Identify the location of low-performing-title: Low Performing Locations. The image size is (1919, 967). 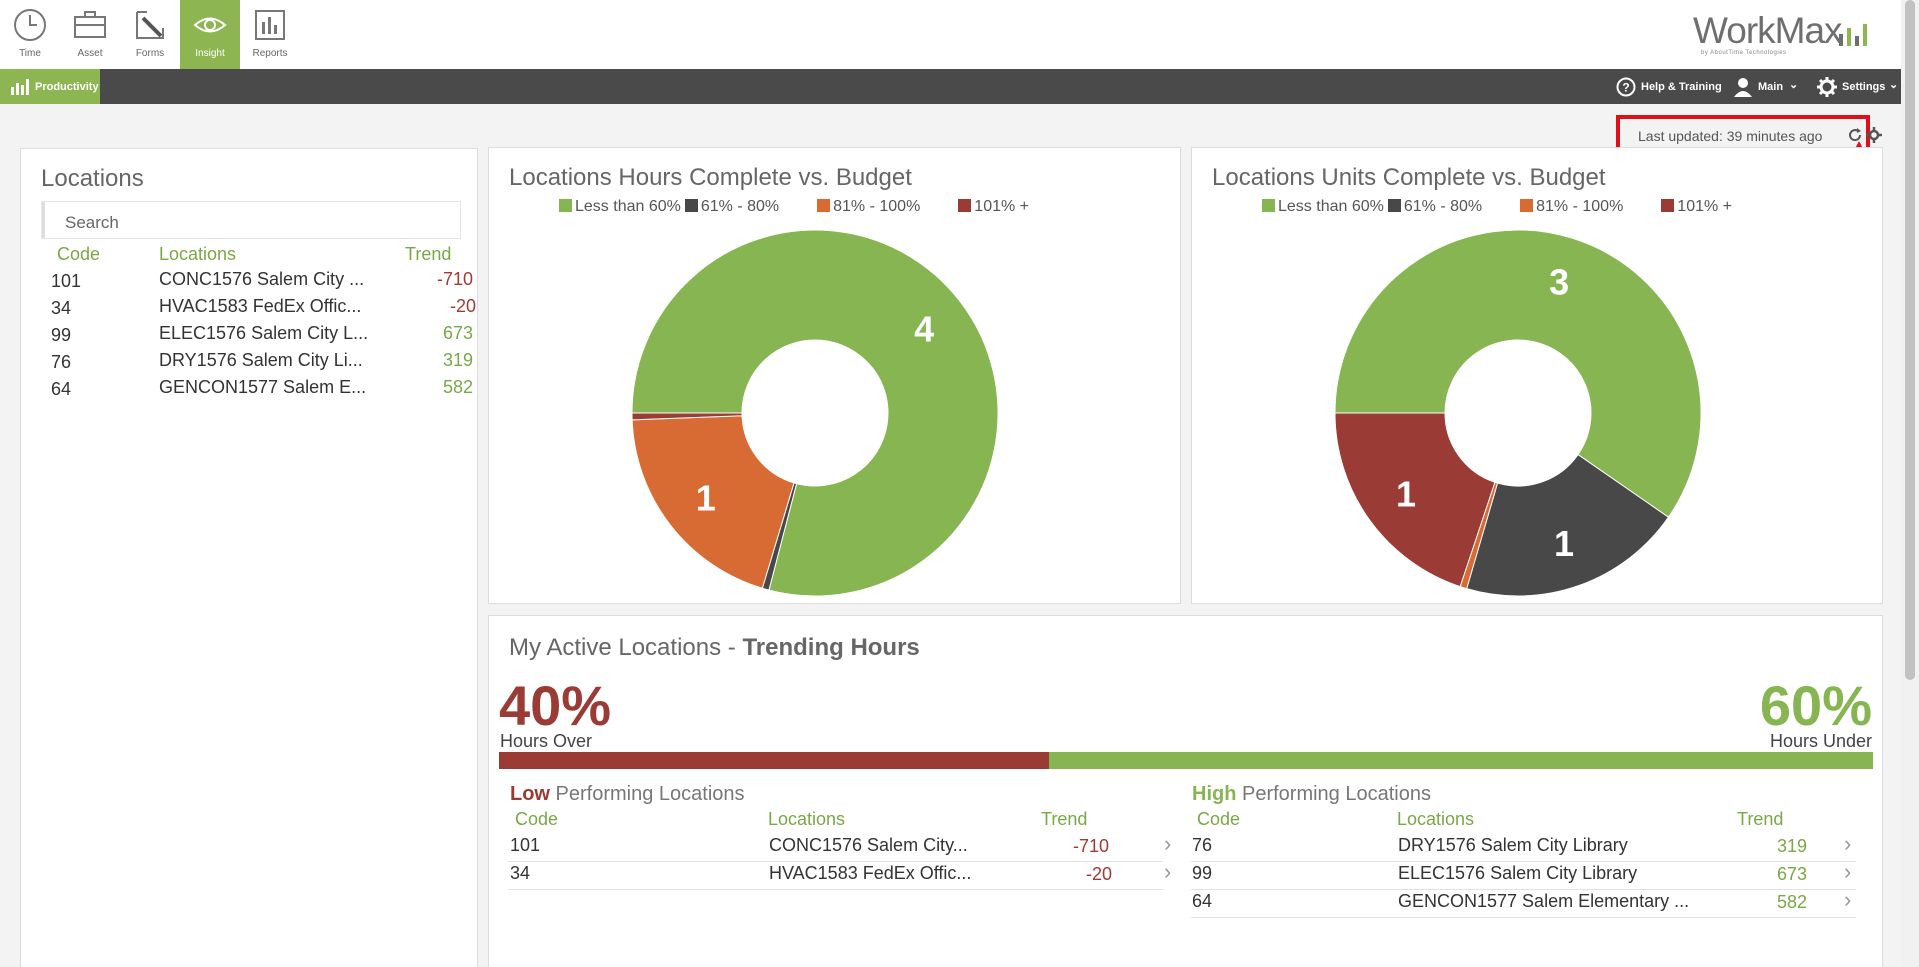
(627, 794).